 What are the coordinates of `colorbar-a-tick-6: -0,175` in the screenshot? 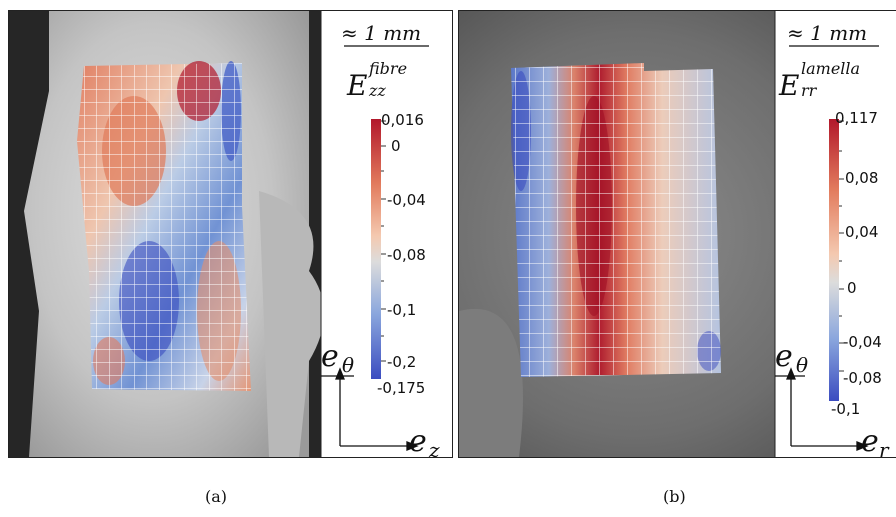 It's located at (401, 388).